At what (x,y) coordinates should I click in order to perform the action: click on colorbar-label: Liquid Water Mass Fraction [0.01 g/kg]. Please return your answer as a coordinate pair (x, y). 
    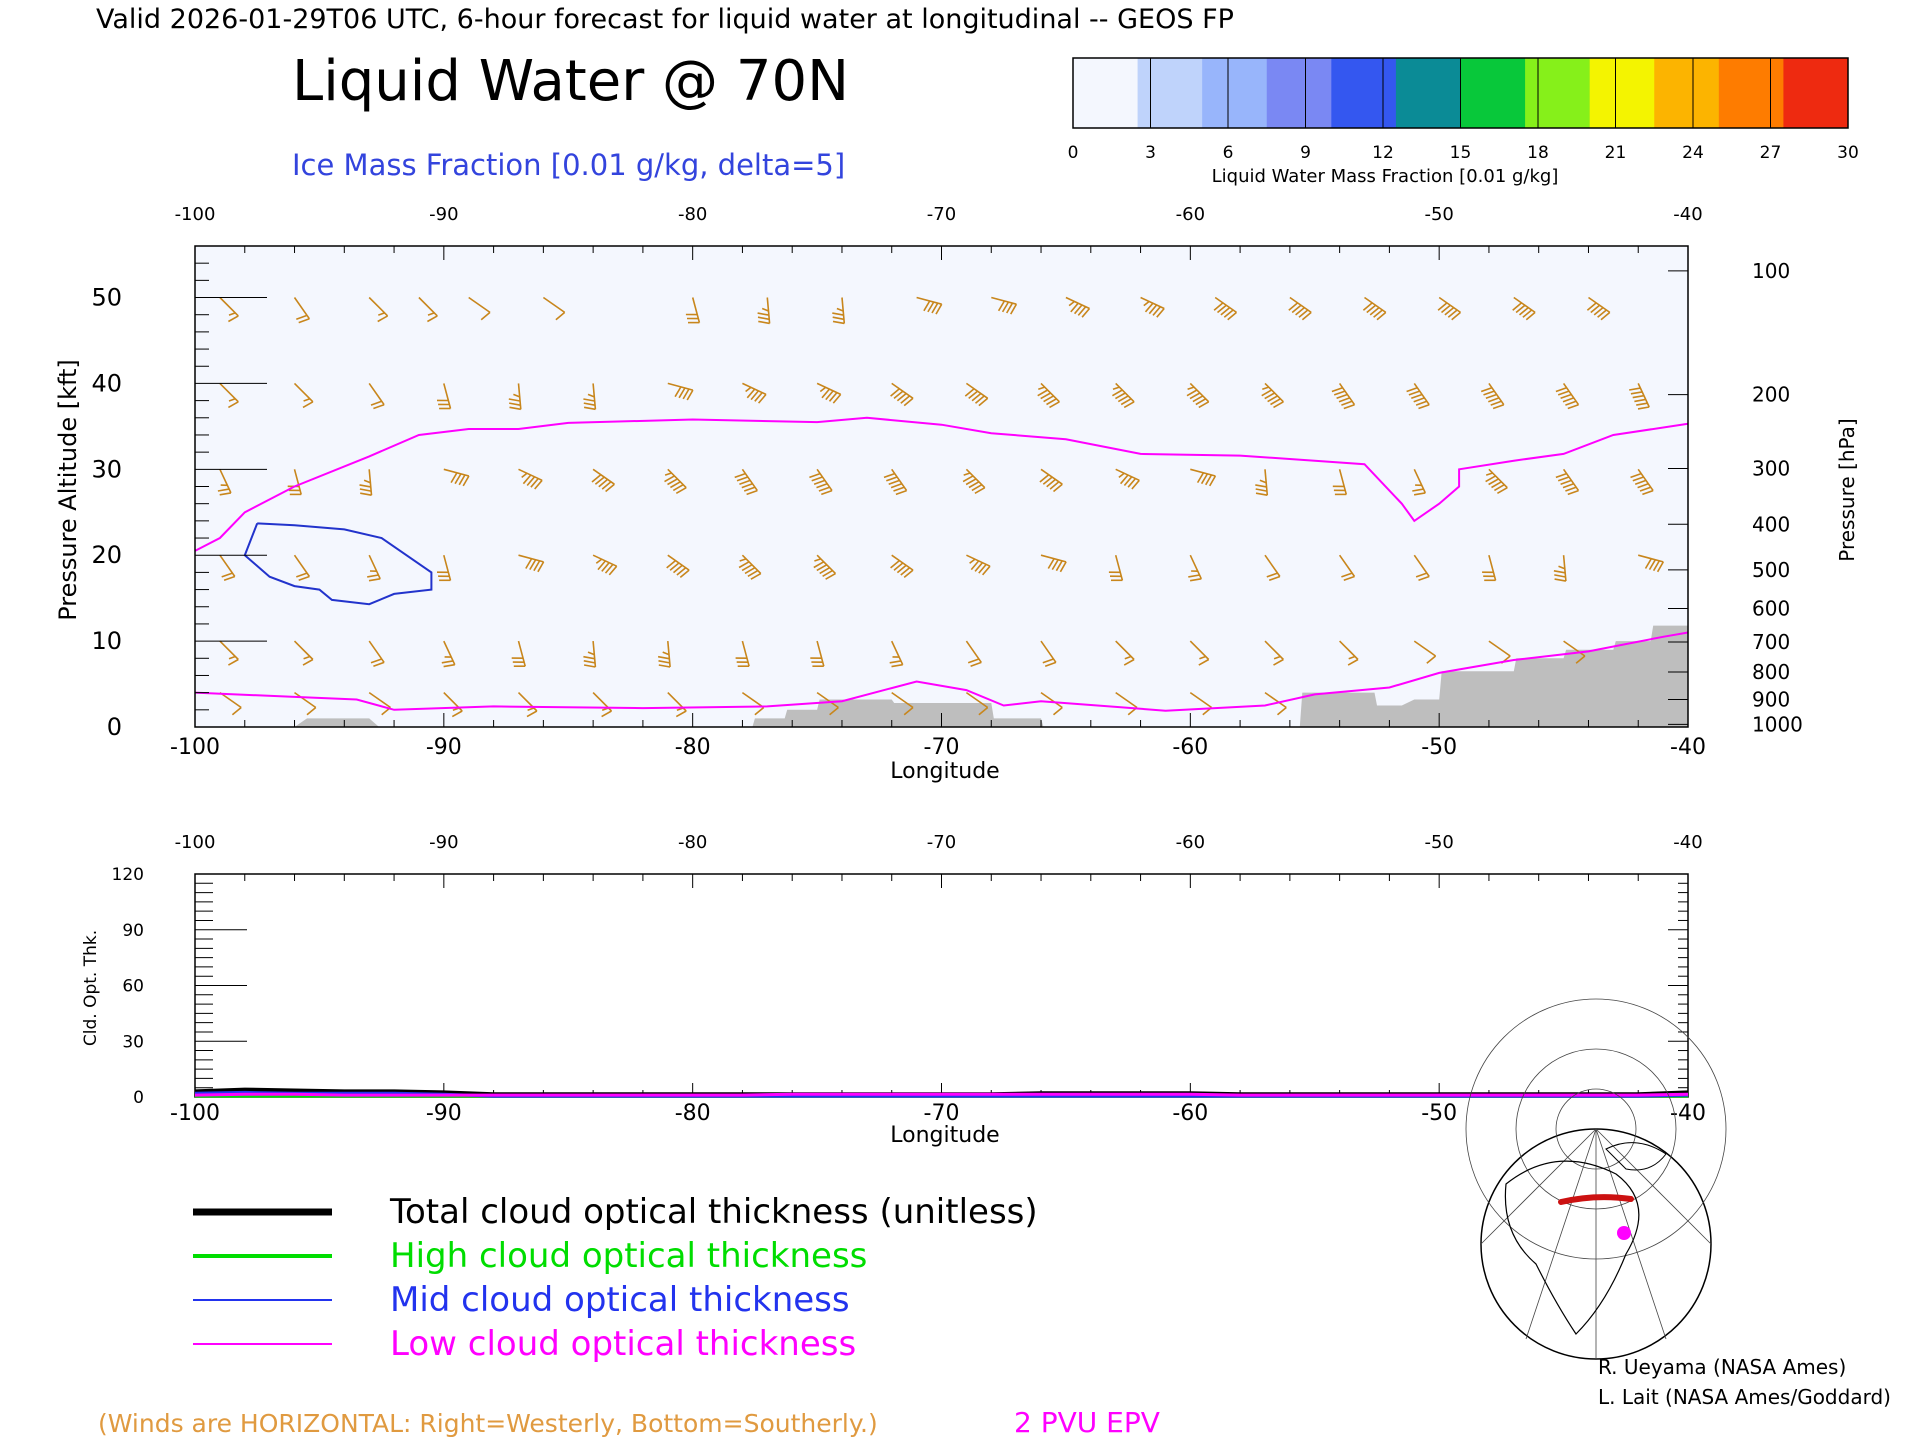
    Looking at the image, I should click on (1385, 176).